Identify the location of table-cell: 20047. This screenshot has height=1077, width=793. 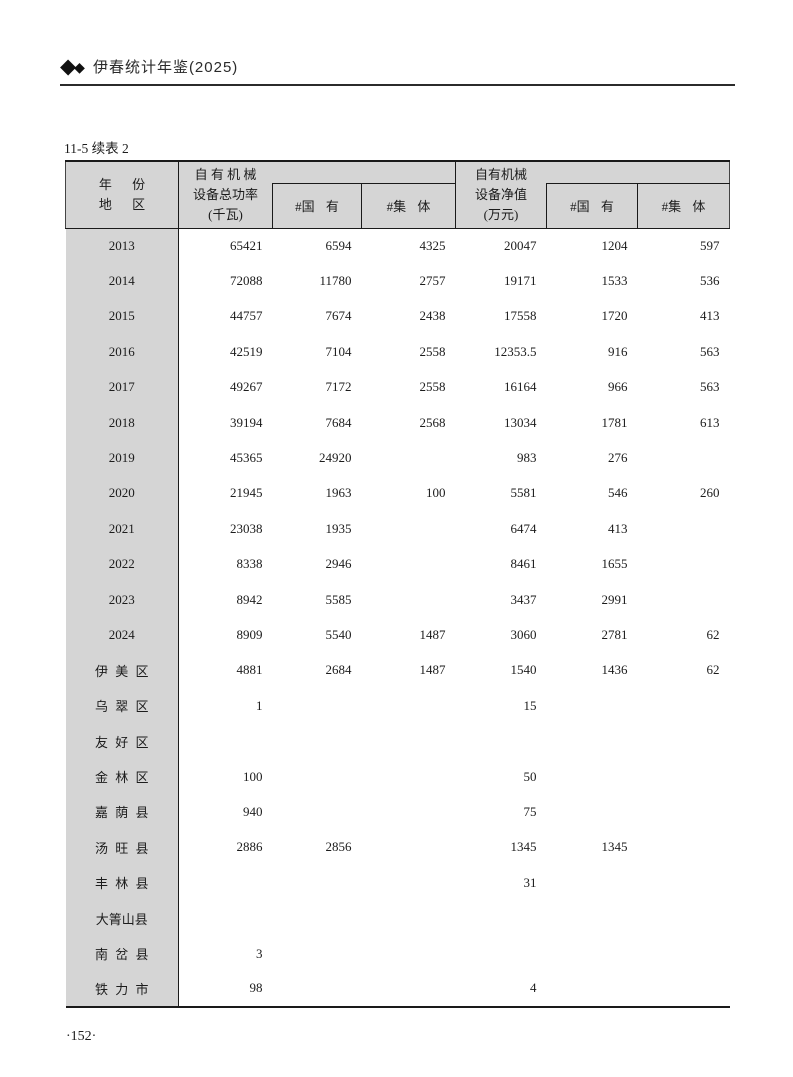
(501, 246).